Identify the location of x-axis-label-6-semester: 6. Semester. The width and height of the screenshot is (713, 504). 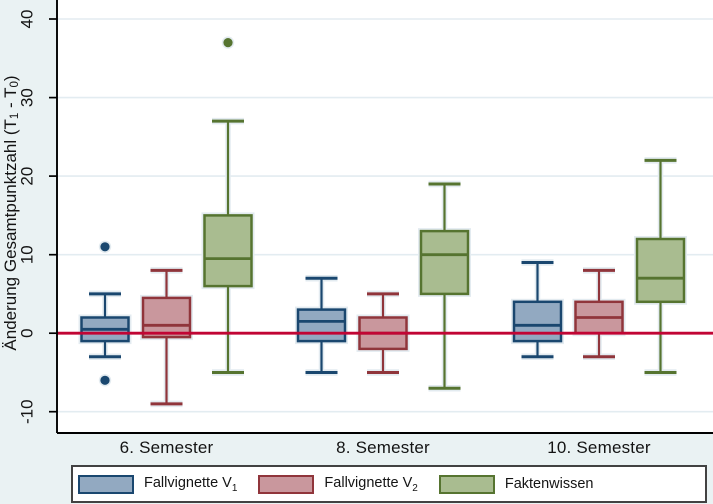
(166, 447).